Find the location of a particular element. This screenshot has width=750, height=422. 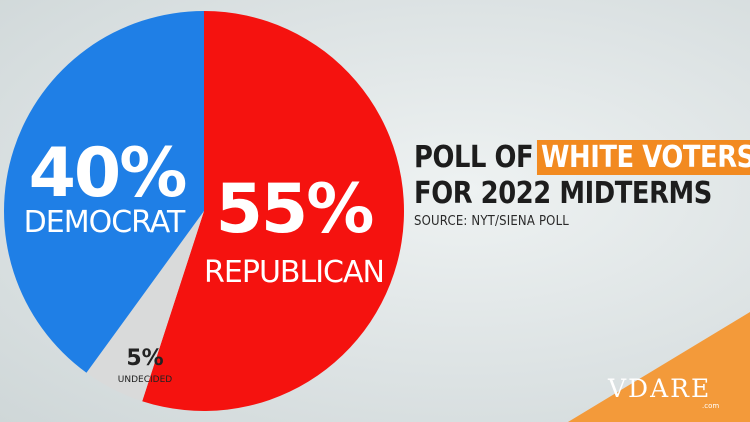

logo-text: VDARE is located at coordinates (660, 388).